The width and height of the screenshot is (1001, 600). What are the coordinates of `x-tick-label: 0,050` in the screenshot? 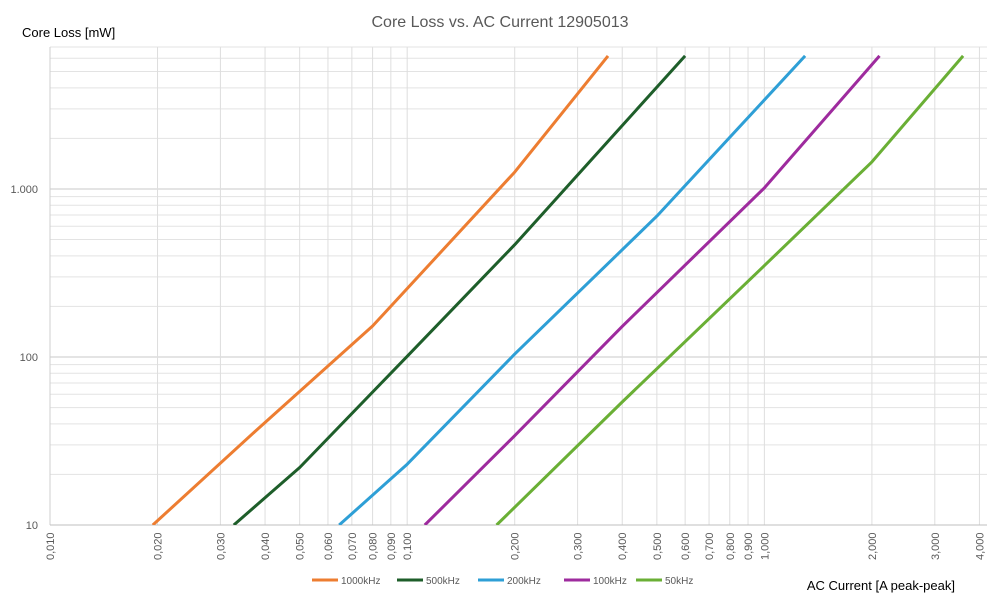 It's located at (301, 546).